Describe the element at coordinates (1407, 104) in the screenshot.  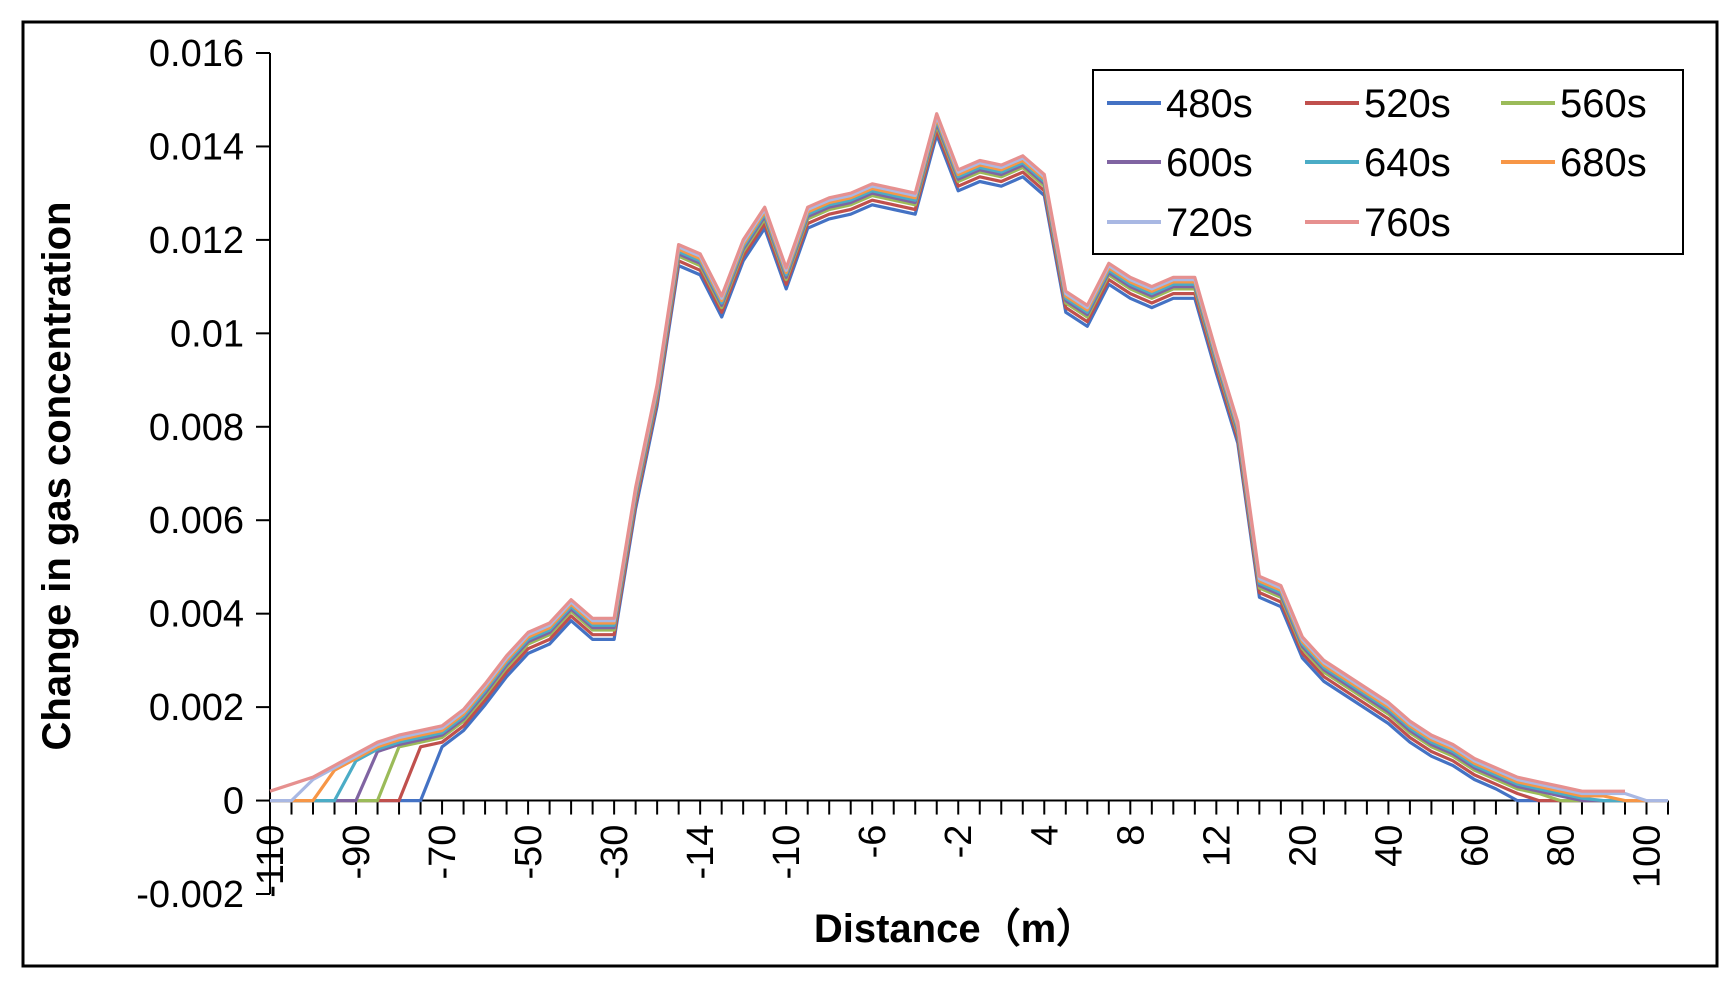
I see `legend-label: 520s` at that location.